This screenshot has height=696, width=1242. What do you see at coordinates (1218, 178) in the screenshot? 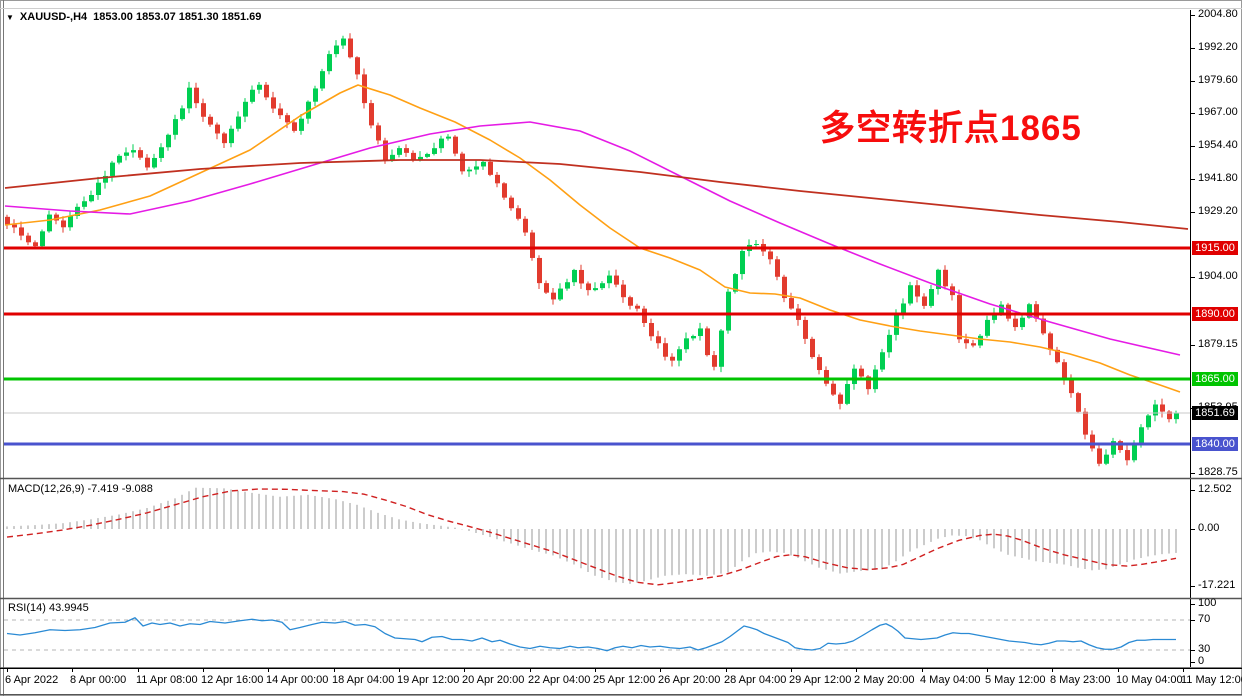
I see `price-axis-label: 1941.80` at bounding box center [1218, 178].